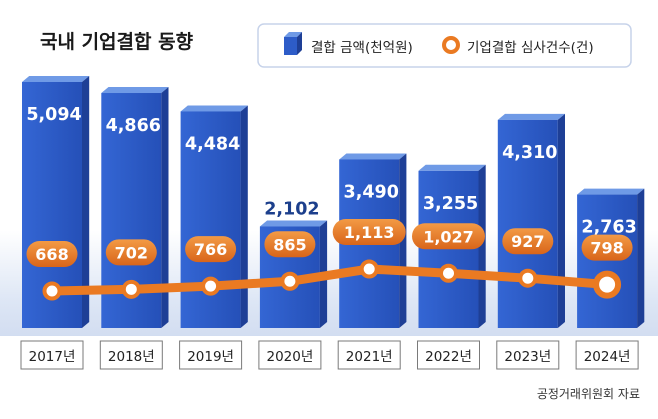 The image size is (658, 419). I want to click on legend: 결합 금액(천억원) 기업결합 심사건수(건), so click(444, 45).